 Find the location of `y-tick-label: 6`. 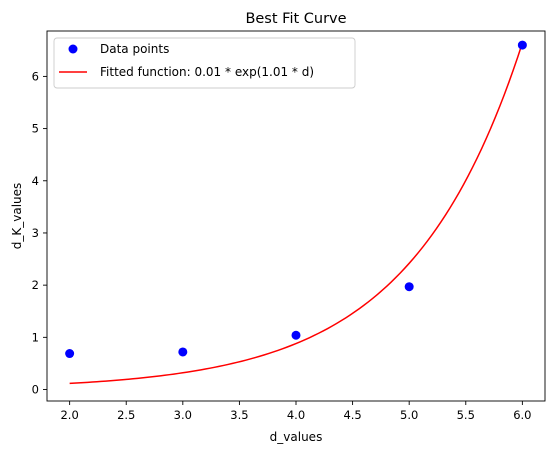

y-tick-label: 6 is located at coordinates (35, 76).